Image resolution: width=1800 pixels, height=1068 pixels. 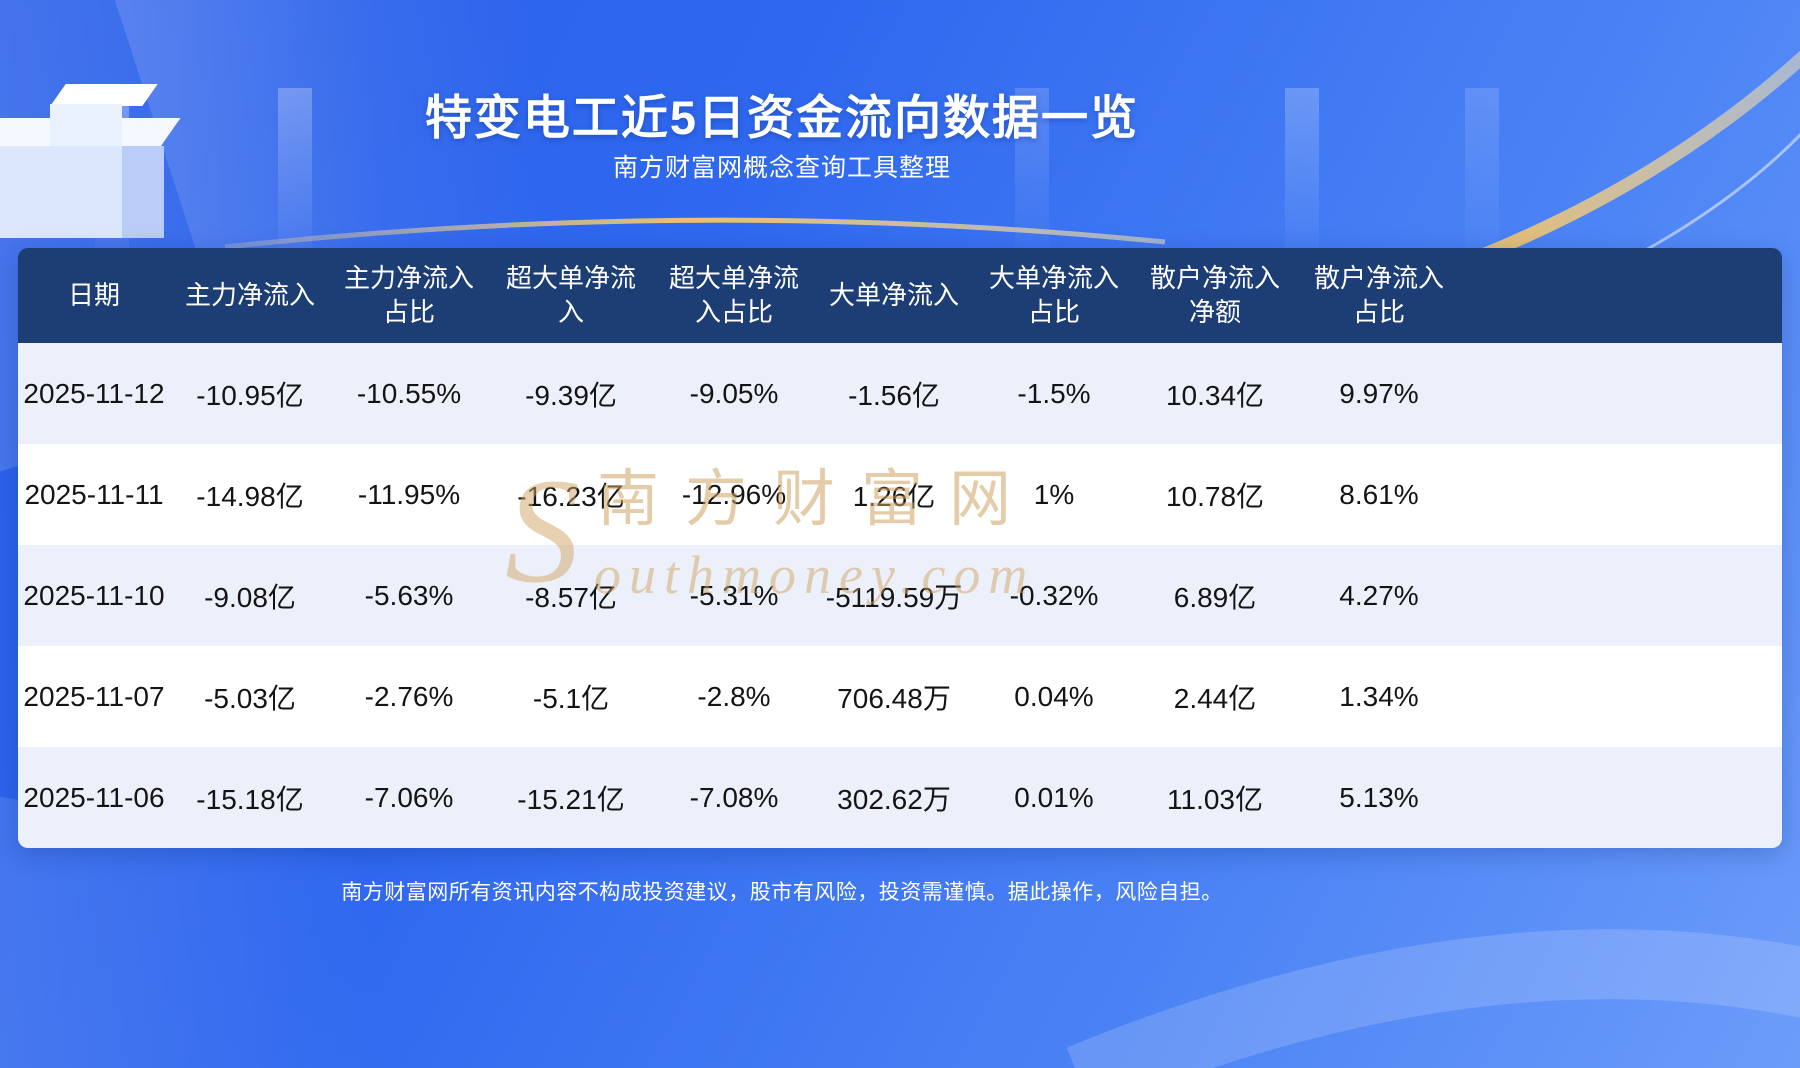 What do you see at coordinates (1215, 696) in the screenshot?
I see `cell-value: 2.44亿` at bounding box center [1215, 696].